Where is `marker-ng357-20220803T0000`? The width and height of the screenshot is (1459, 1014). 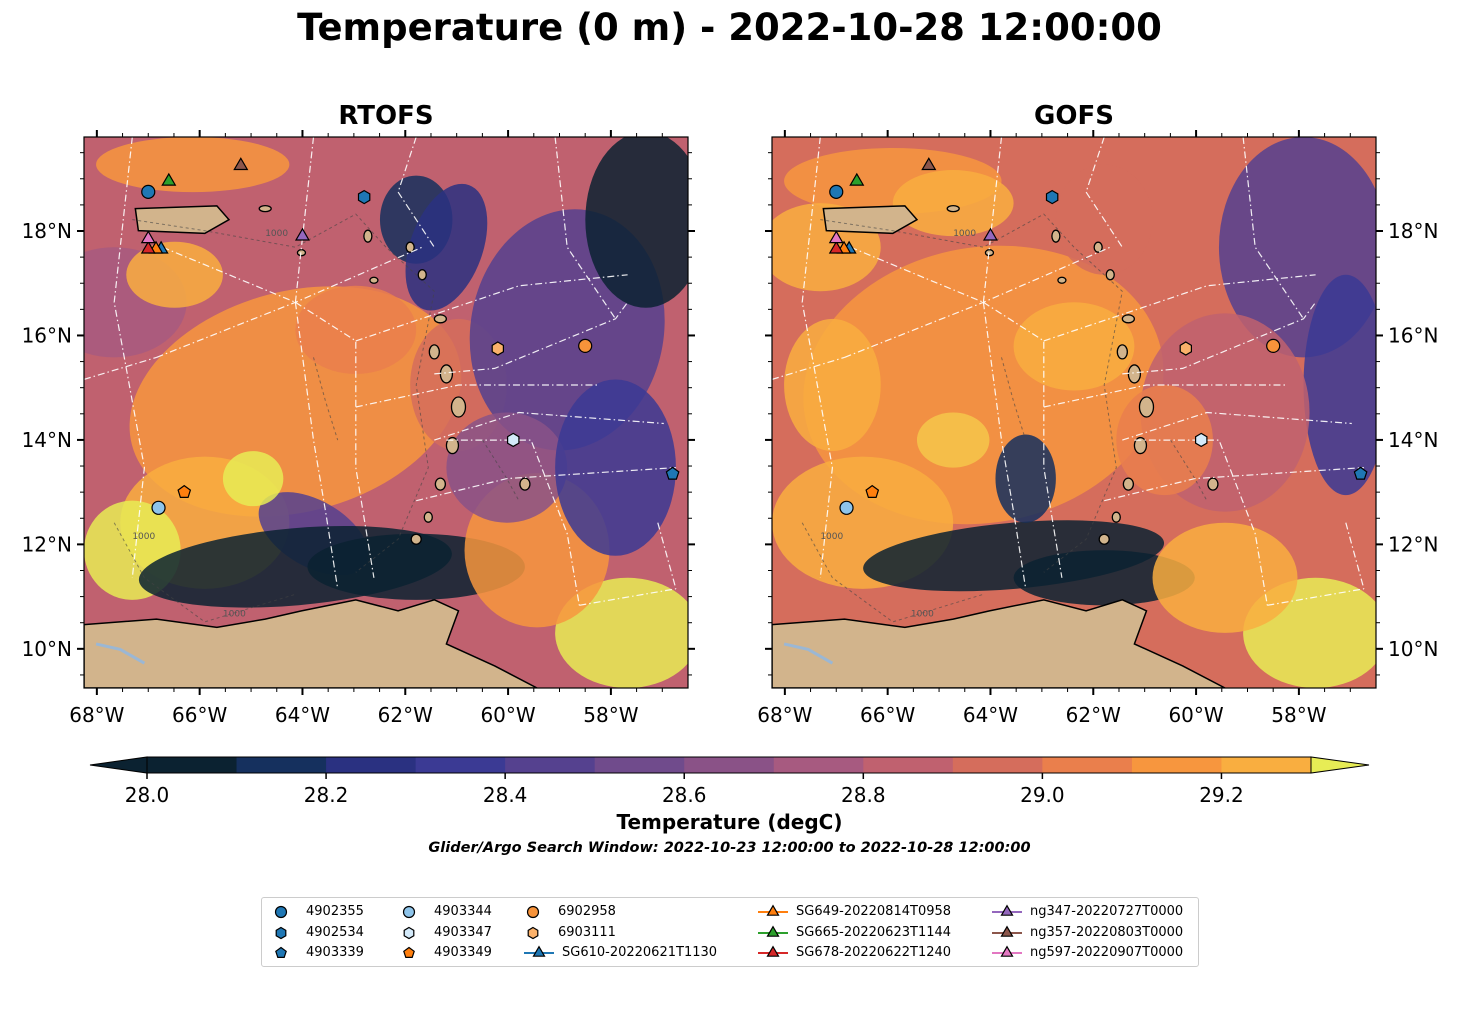 marker-ng357-20220803T0000 is located at coordinates (929, 164).